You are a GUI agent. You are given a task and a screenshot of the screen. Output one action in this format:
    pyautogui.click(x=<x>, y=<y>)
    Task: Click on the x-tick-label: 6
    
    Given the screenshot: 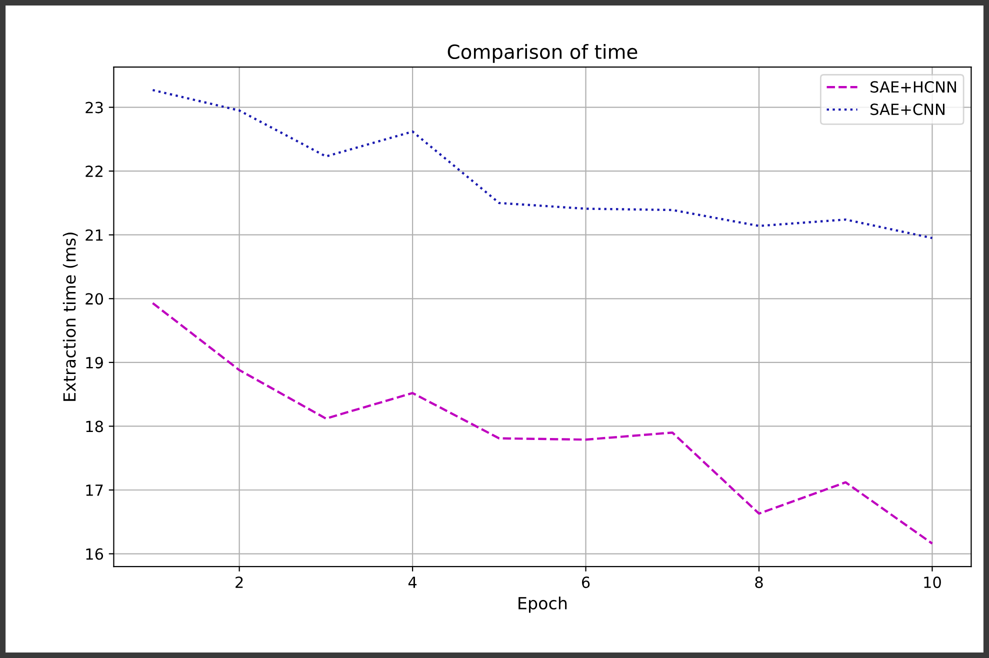 What is the action you would take?
    pyautogui.click(x=586, y=582)
    